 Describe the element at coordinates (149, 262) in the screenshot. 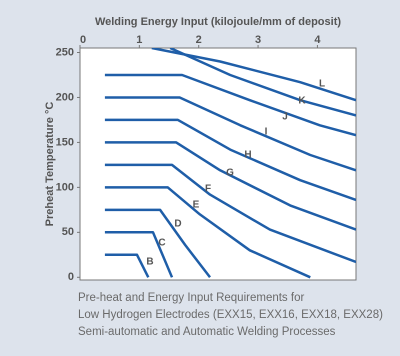

I see `curve-label: B` at that location.